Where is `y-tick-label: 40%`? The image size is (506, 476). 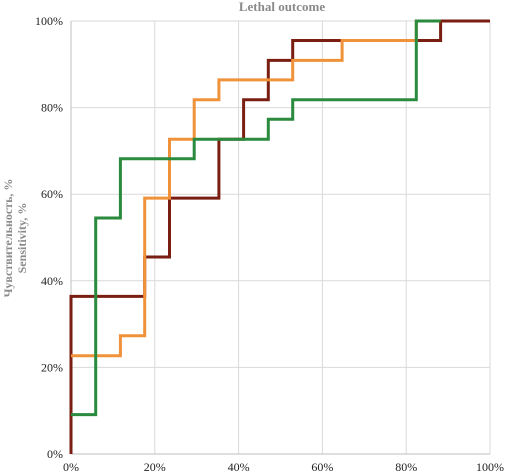 y-tick-label: 40% is located at coordinates (52, 281).